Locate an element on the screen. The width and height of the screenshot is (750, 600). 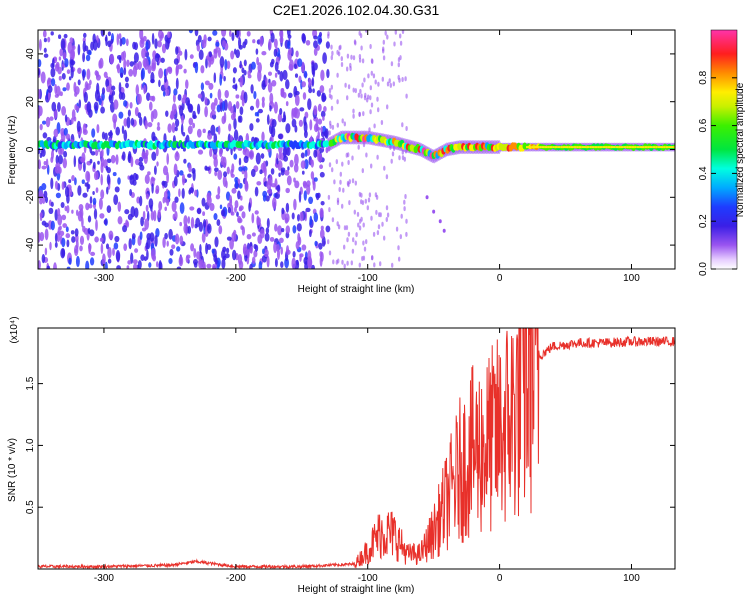
colorbar-label: Normalized spectral amplitude is located at coordinates (740, 149).